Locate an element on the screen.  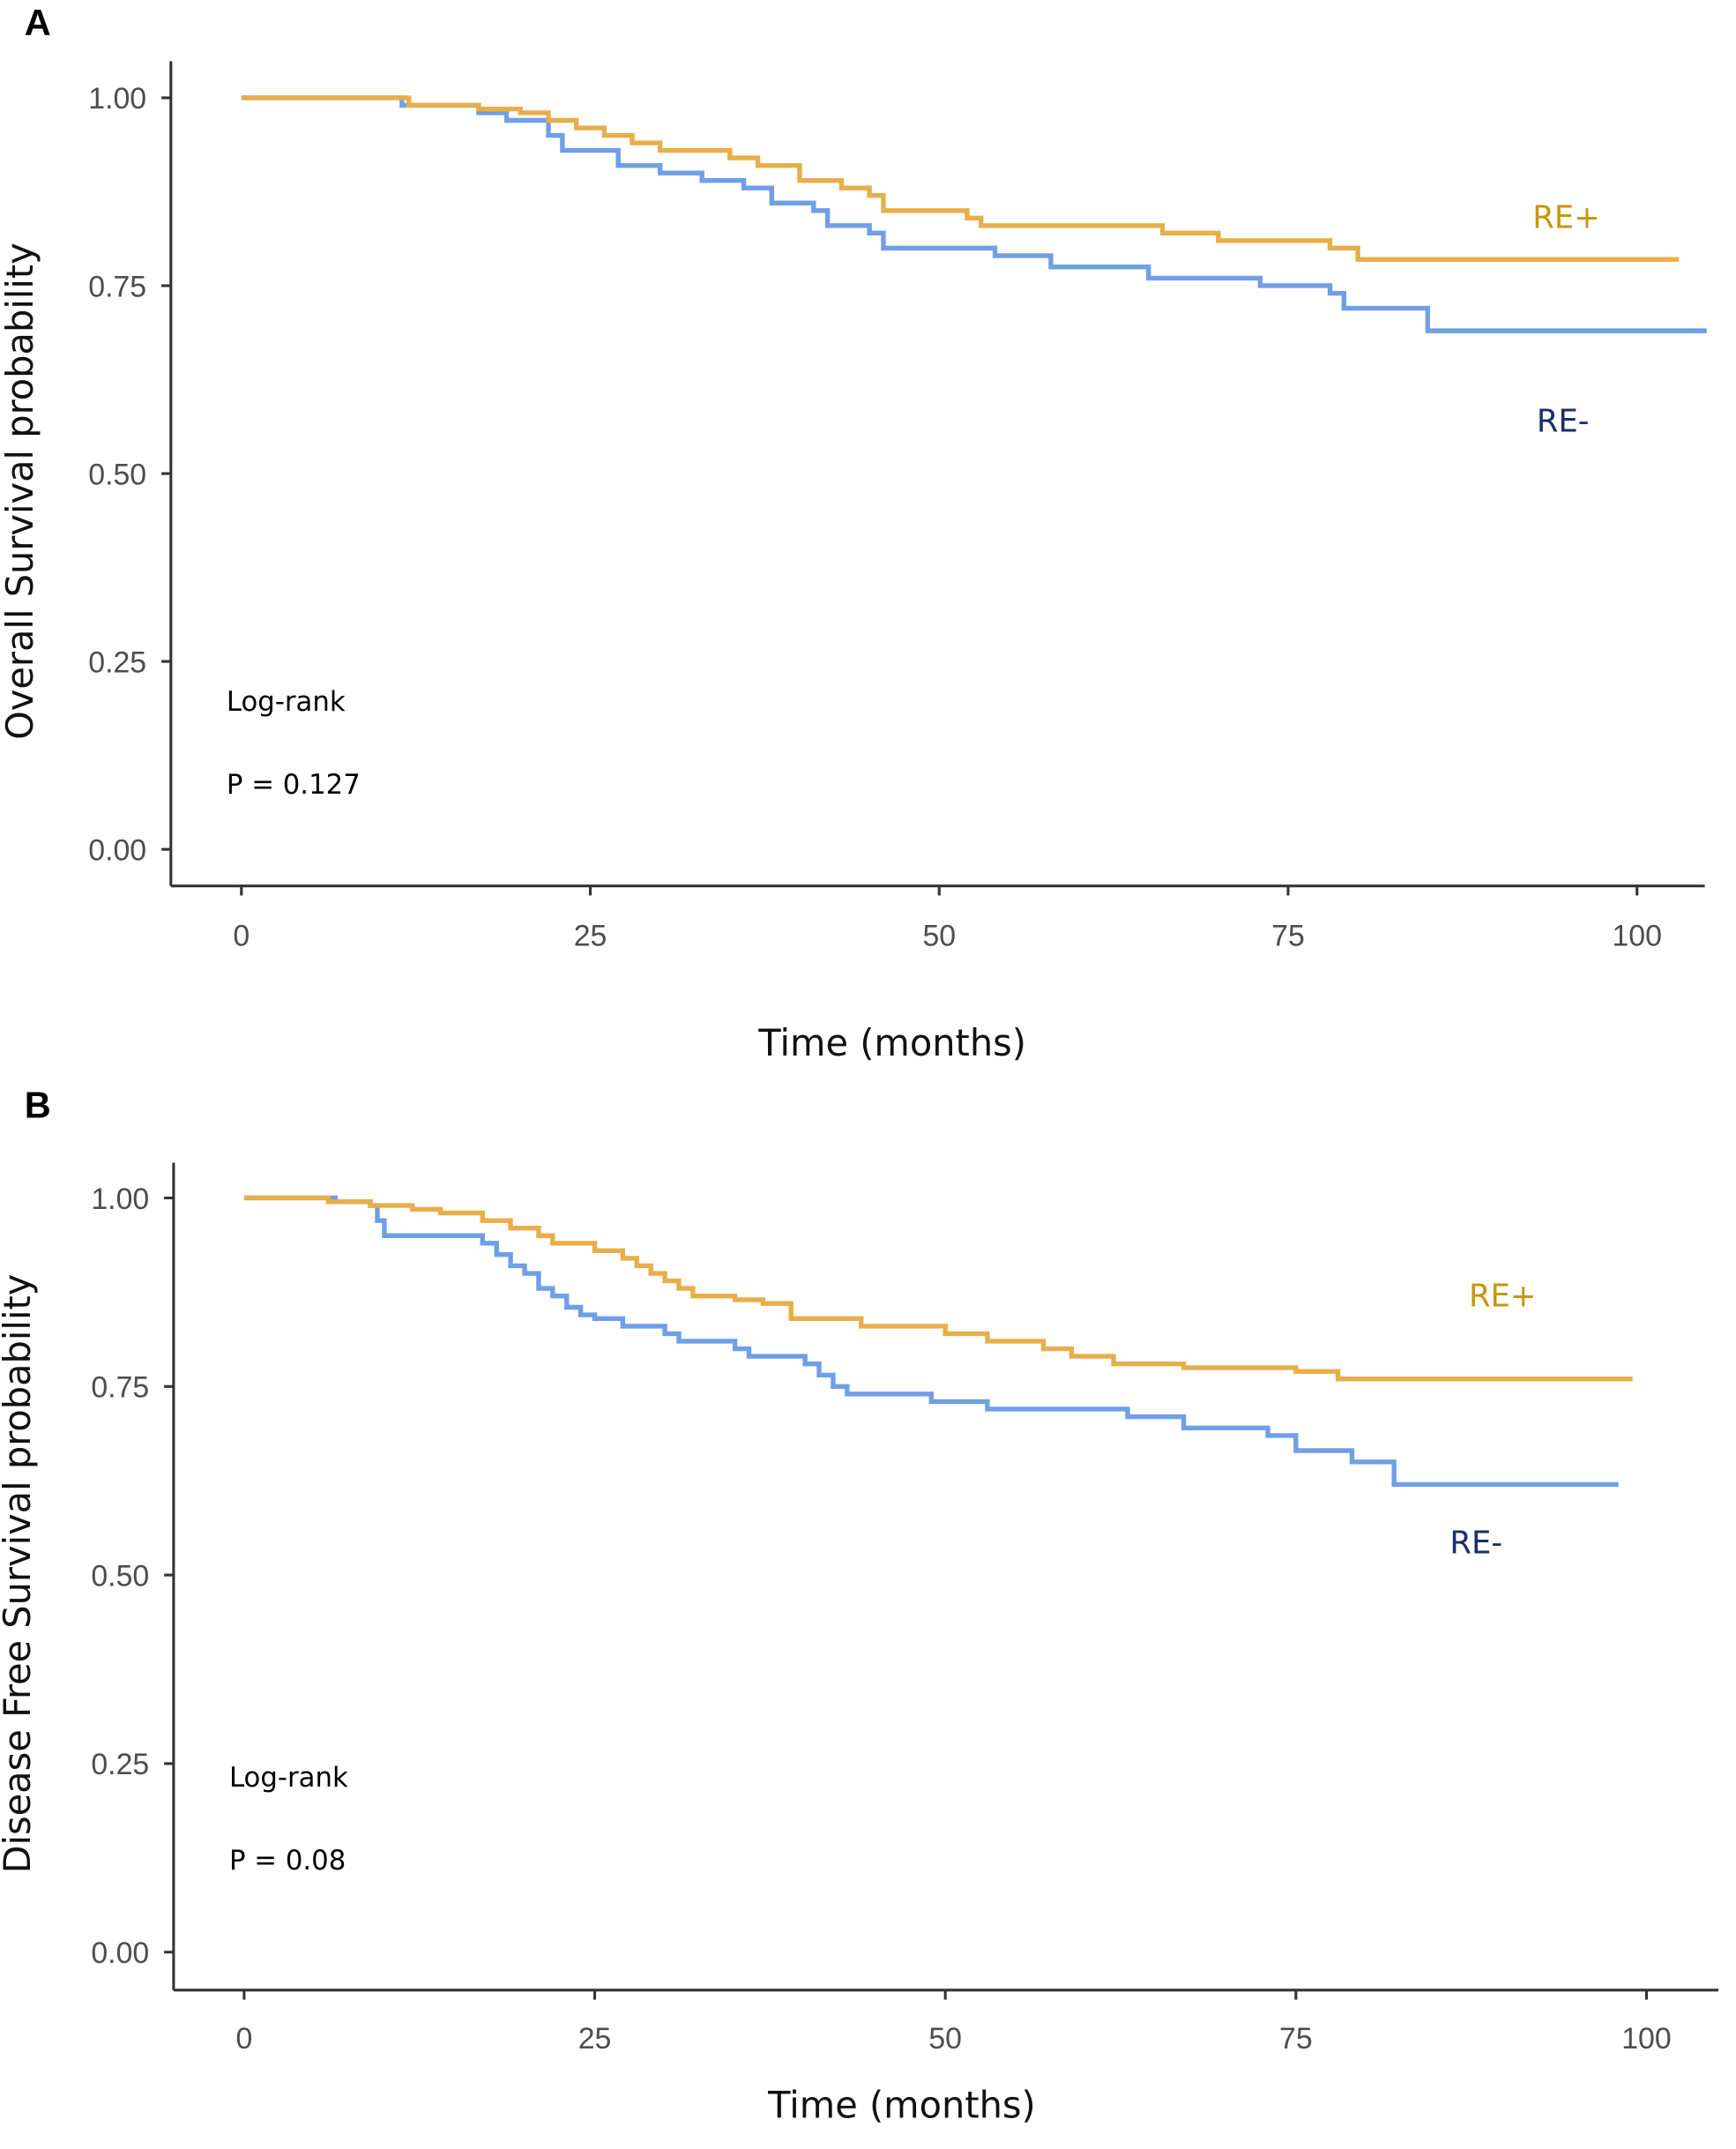
x-tick-label-a: 25 is located at coordinates (590, 935).